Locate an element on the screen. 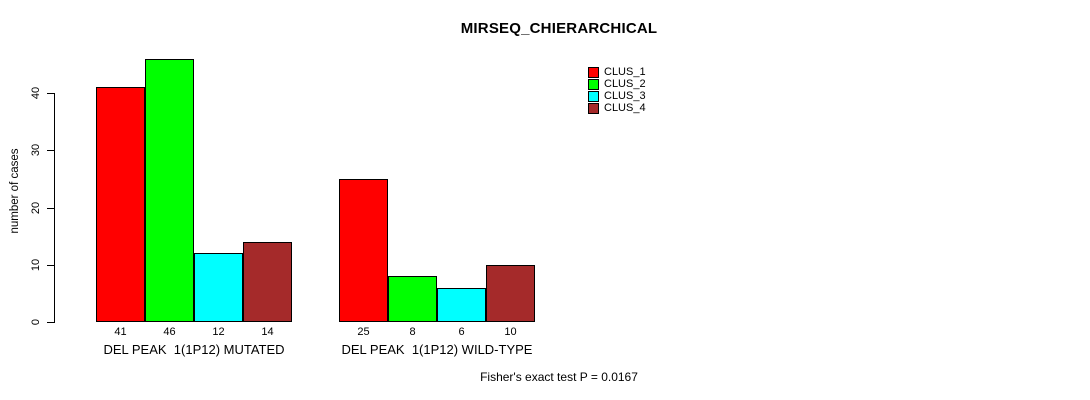  legend-item-clus_2: CLUS_2 is located at coordinates (617, 84).